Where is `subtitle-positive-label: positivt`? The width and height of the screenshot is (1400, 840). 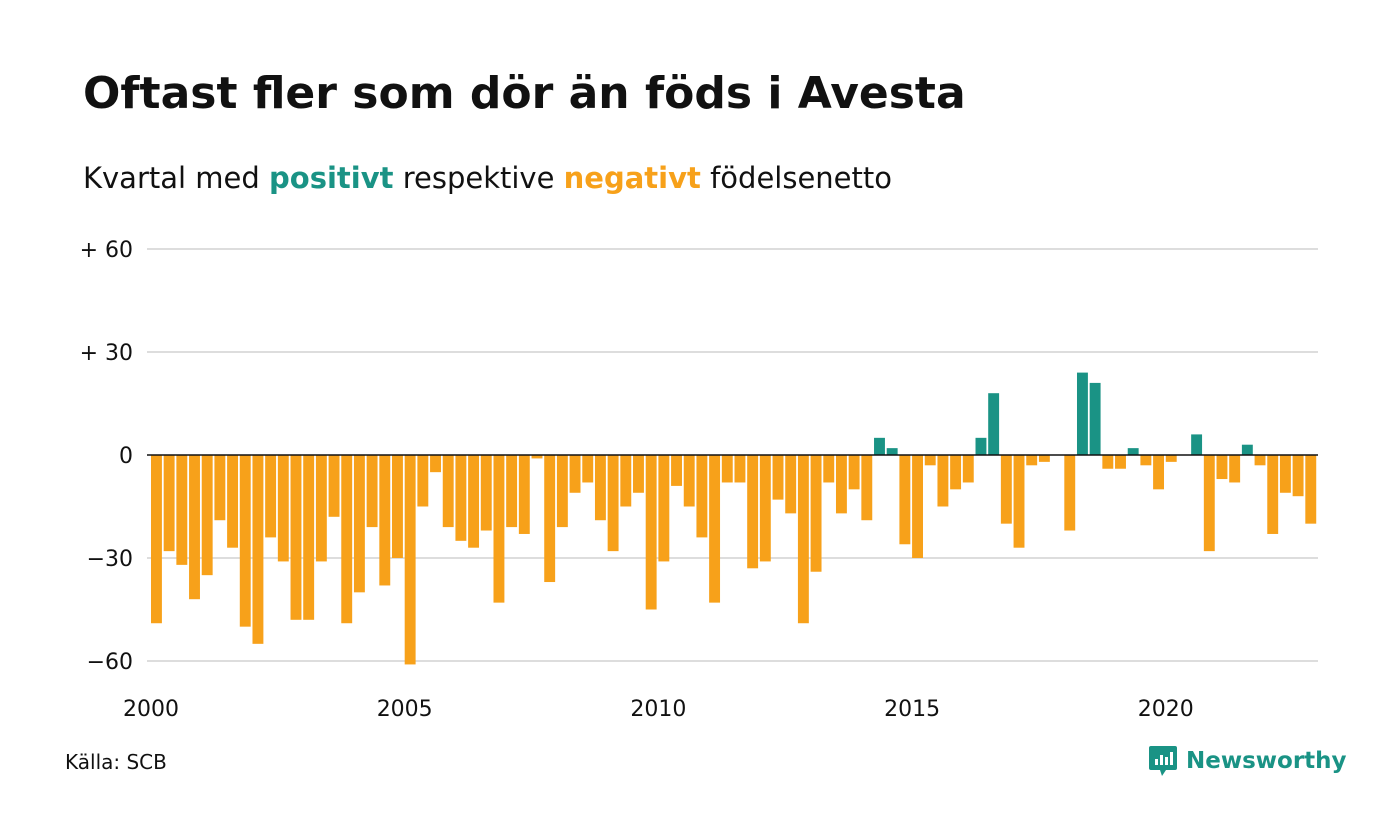 subtitle-positive-label: positivt is located at coordinates (331, 178).